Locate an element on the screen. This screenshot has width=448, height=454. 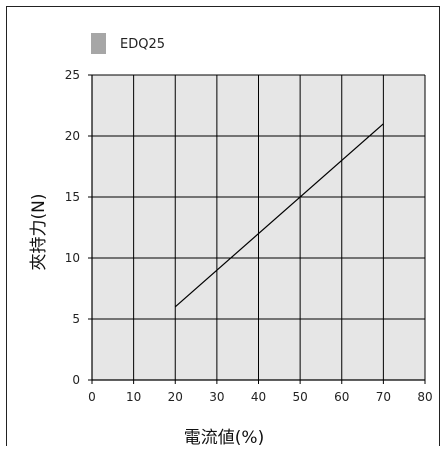
x-tick-label: 70 is located at coordinates (383, 397).